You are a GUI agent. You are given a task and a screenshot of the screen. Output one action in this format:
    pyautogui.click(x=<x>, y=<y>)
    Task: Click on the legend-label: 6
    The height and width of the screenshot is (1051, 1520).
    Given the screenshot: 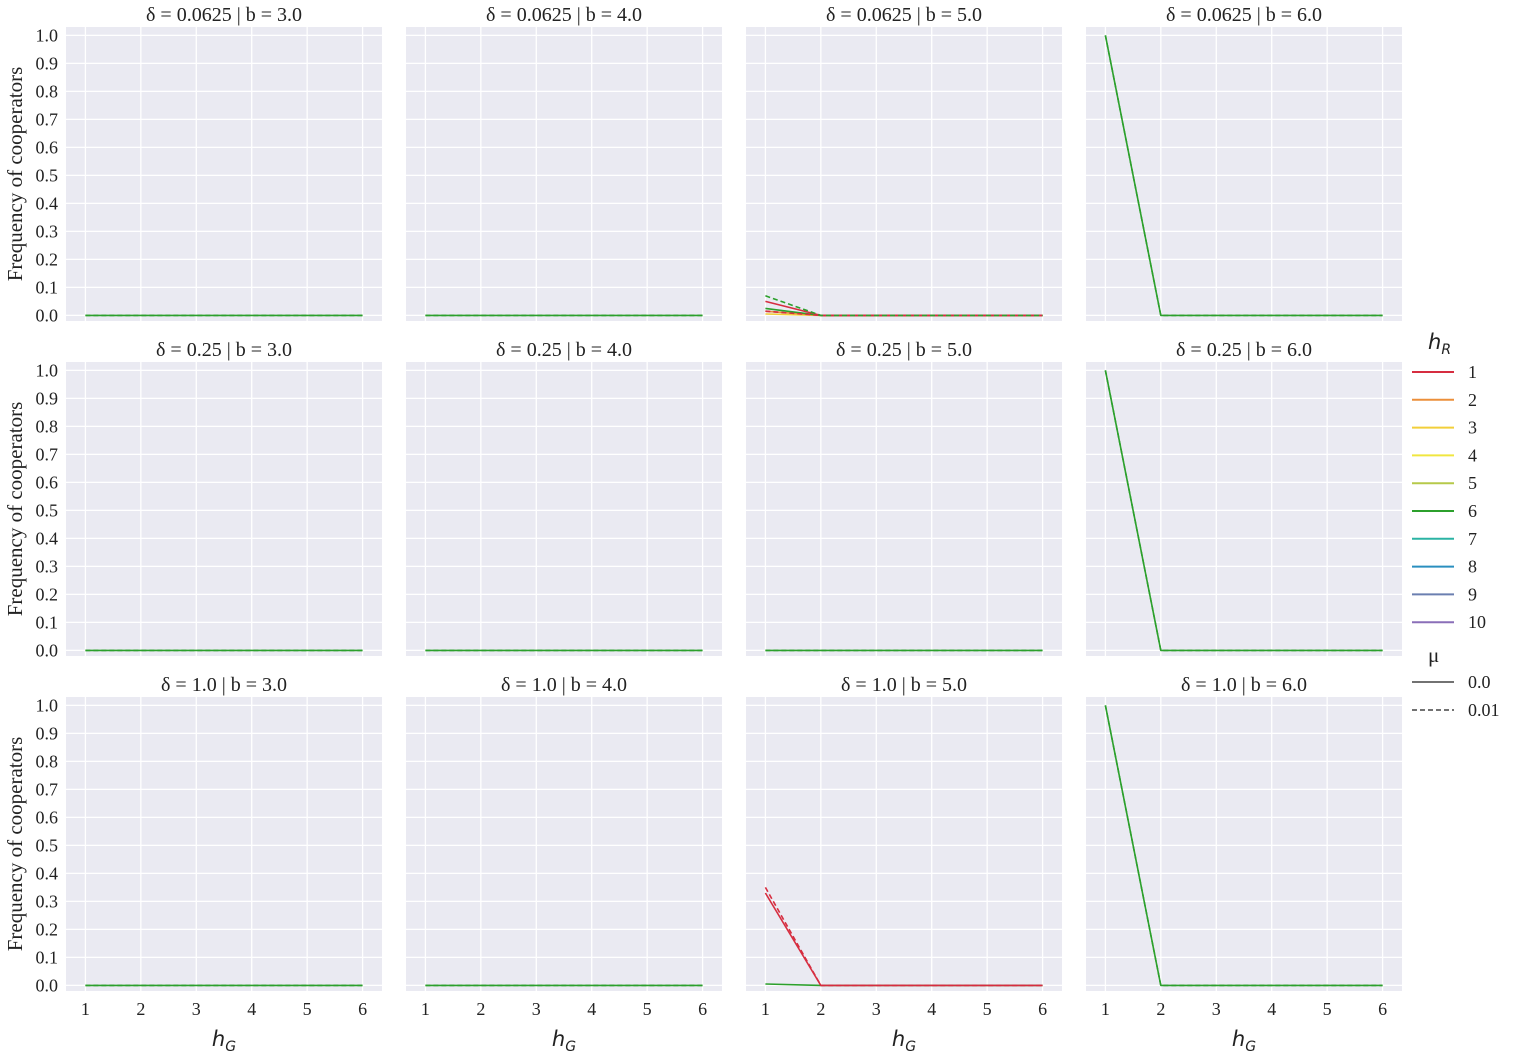 What is the action you would take?
    pyautogui.click(x=1472, y=511)
    